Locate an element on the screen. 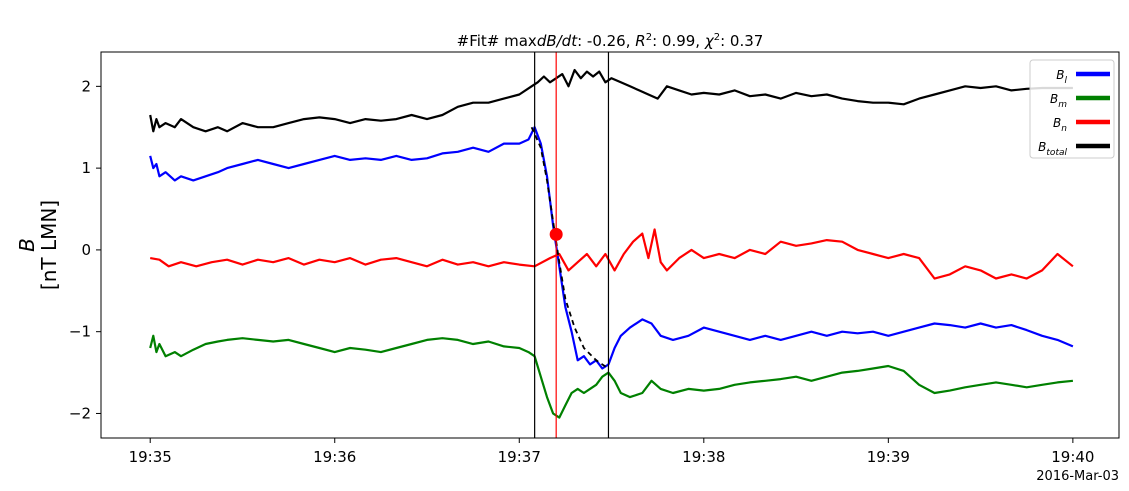 This screenshot has width=1129, height=491. legend-label-n: Bn is located at coordinates (1060, 125).